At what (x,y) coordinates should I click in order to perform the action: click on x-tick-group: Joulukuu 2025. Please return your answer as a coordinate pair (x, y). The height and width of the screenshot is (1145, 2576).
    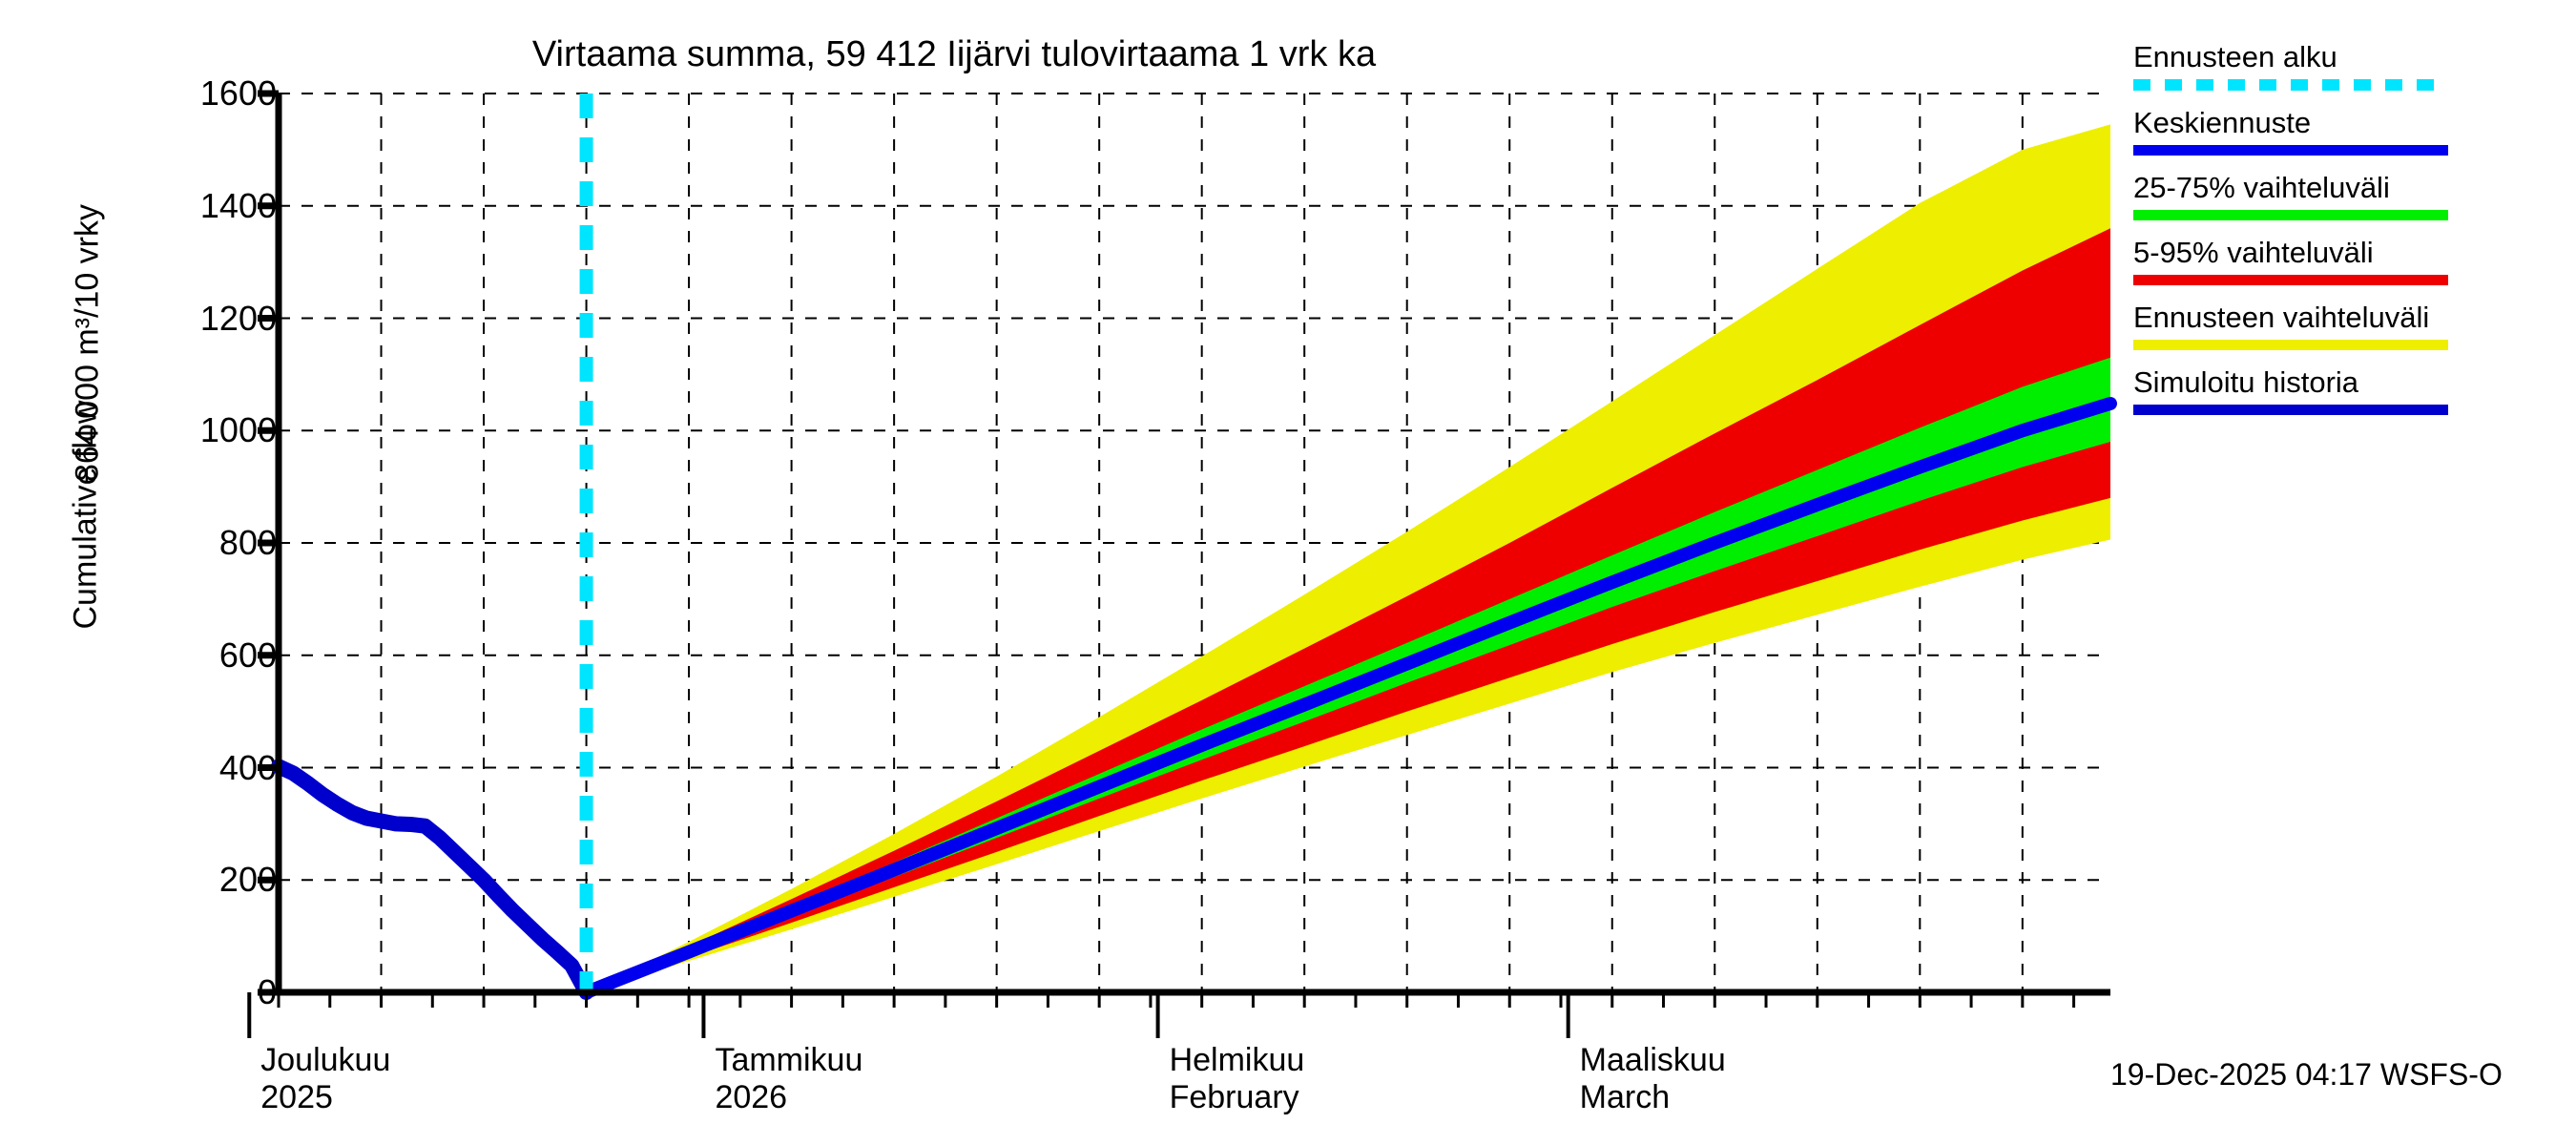
    Looking at the image, I should click on (325, 1079).